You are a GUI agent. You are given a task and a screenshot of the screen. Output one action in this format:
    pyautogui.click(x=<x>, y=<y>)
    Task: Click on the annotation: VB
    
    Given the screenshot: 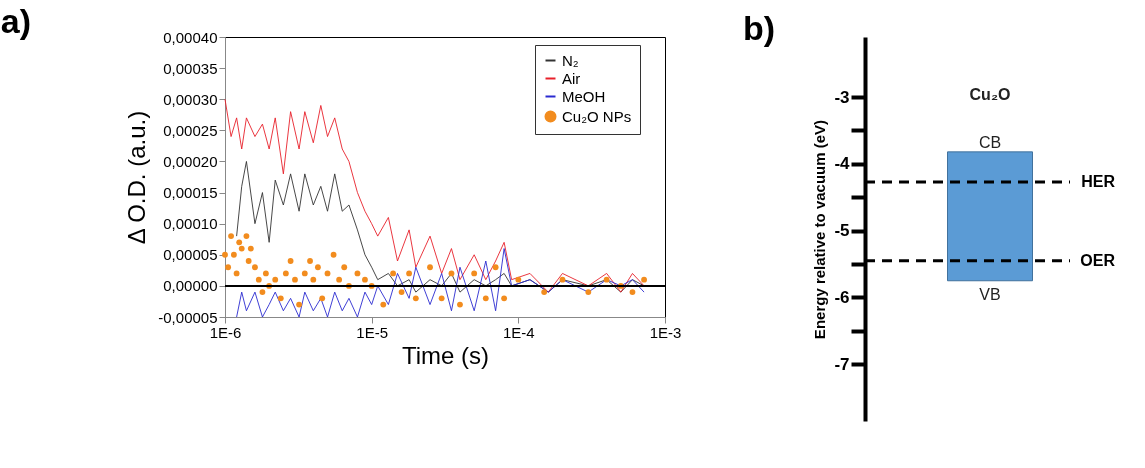 What is the action you would take?
    pyautogui.click(x=990, y=295)
    